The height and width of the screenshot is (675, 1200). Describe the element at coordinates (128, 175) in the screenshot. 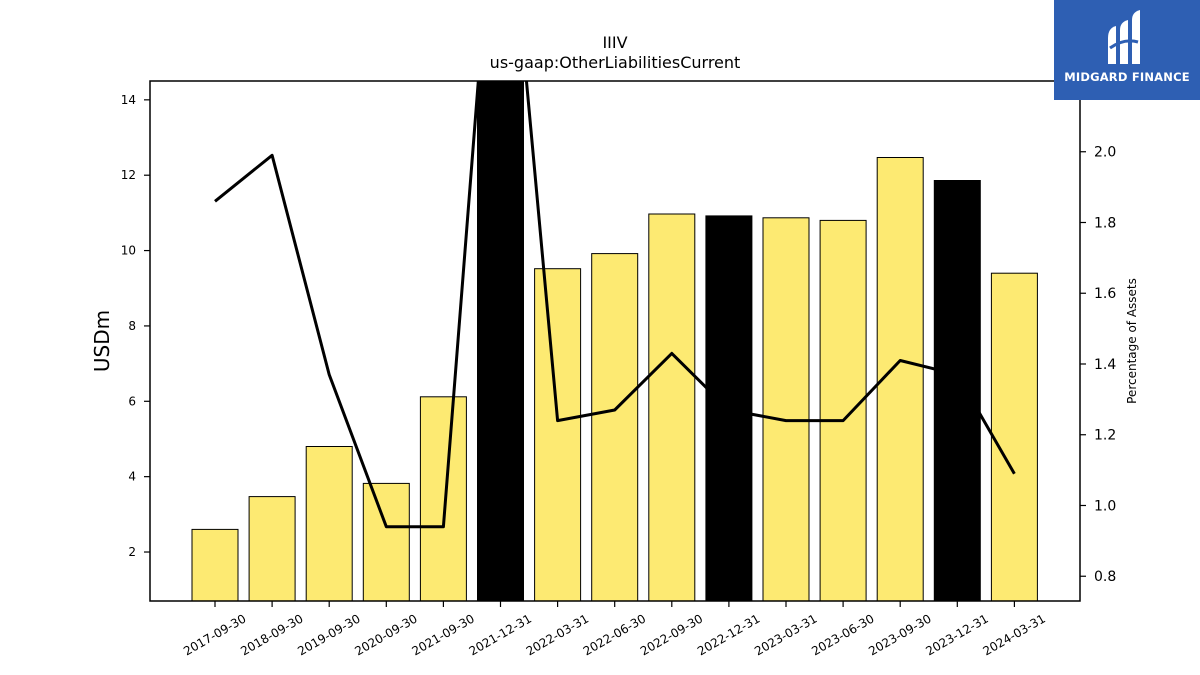

I see `y-tick-label: 12` at that location.